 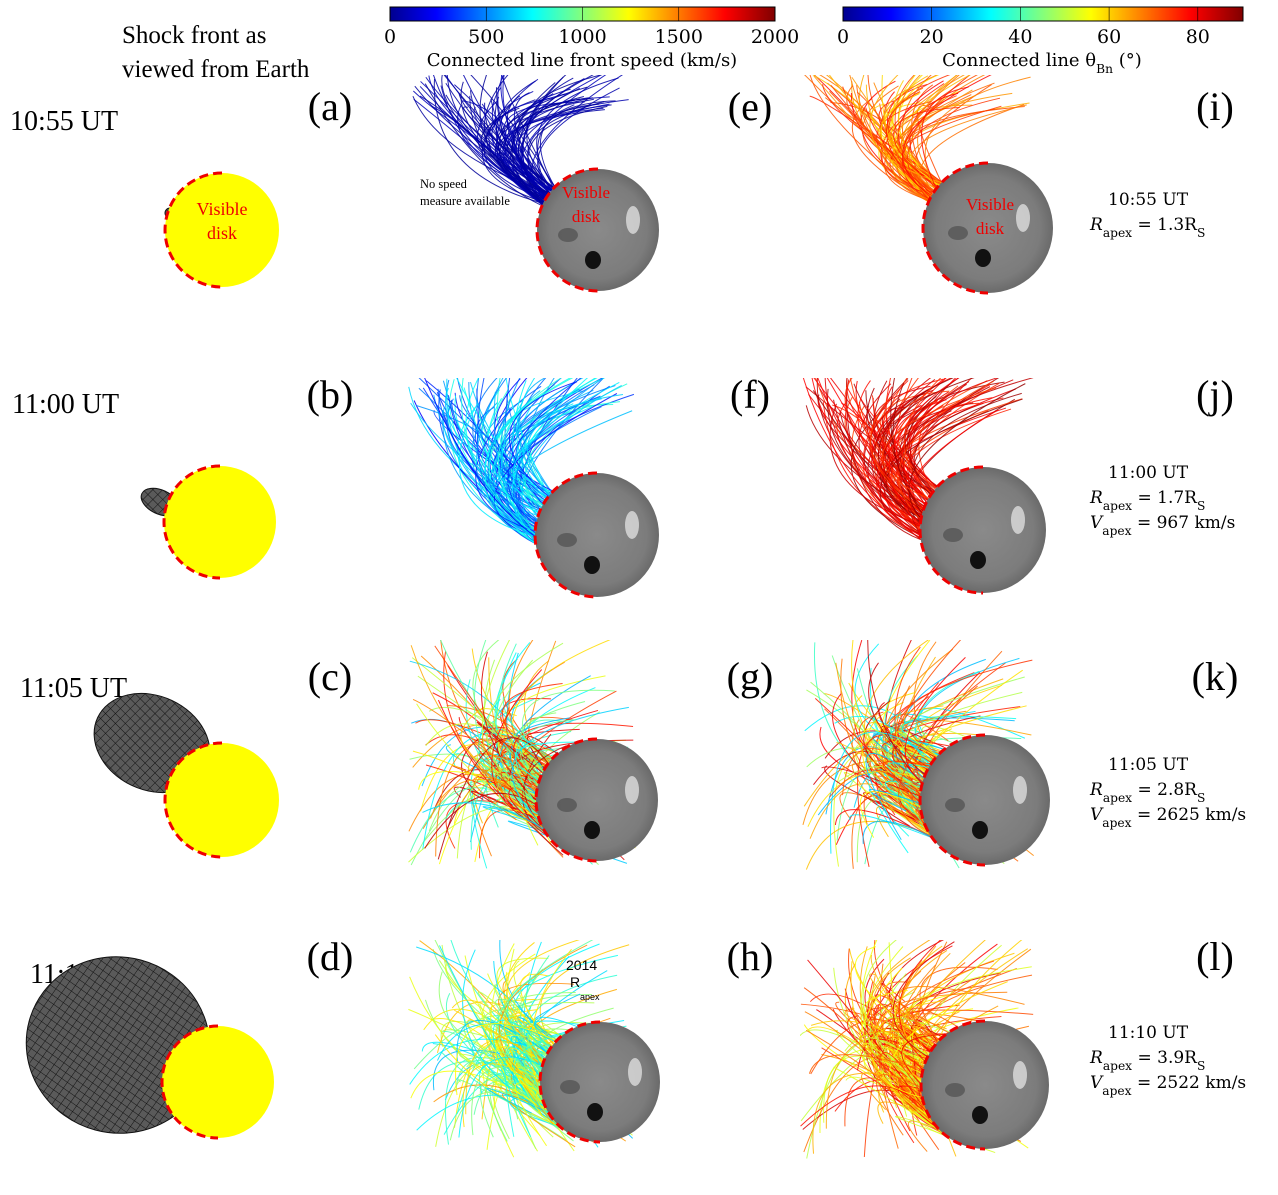 I want to click on colorbar-tick-label: 500, so click(x=486, y=37).